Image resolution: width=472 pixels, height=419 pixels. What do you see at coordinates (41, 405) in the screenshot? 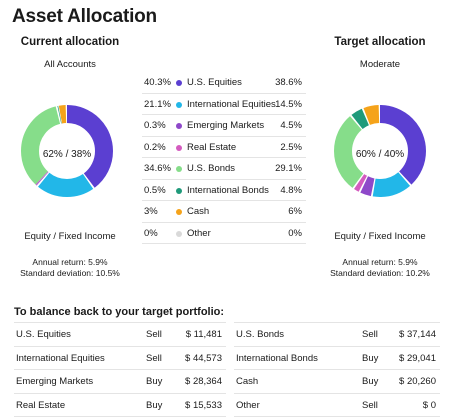
I see `balance-asset-name: Real Estate` at bounding box center [41, 405].